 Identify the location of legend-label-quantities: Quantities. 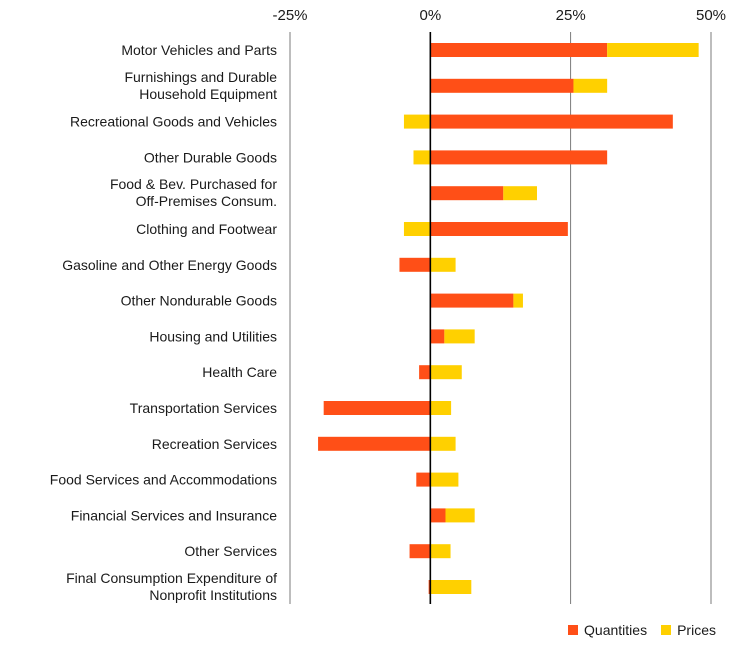
(616, 630).